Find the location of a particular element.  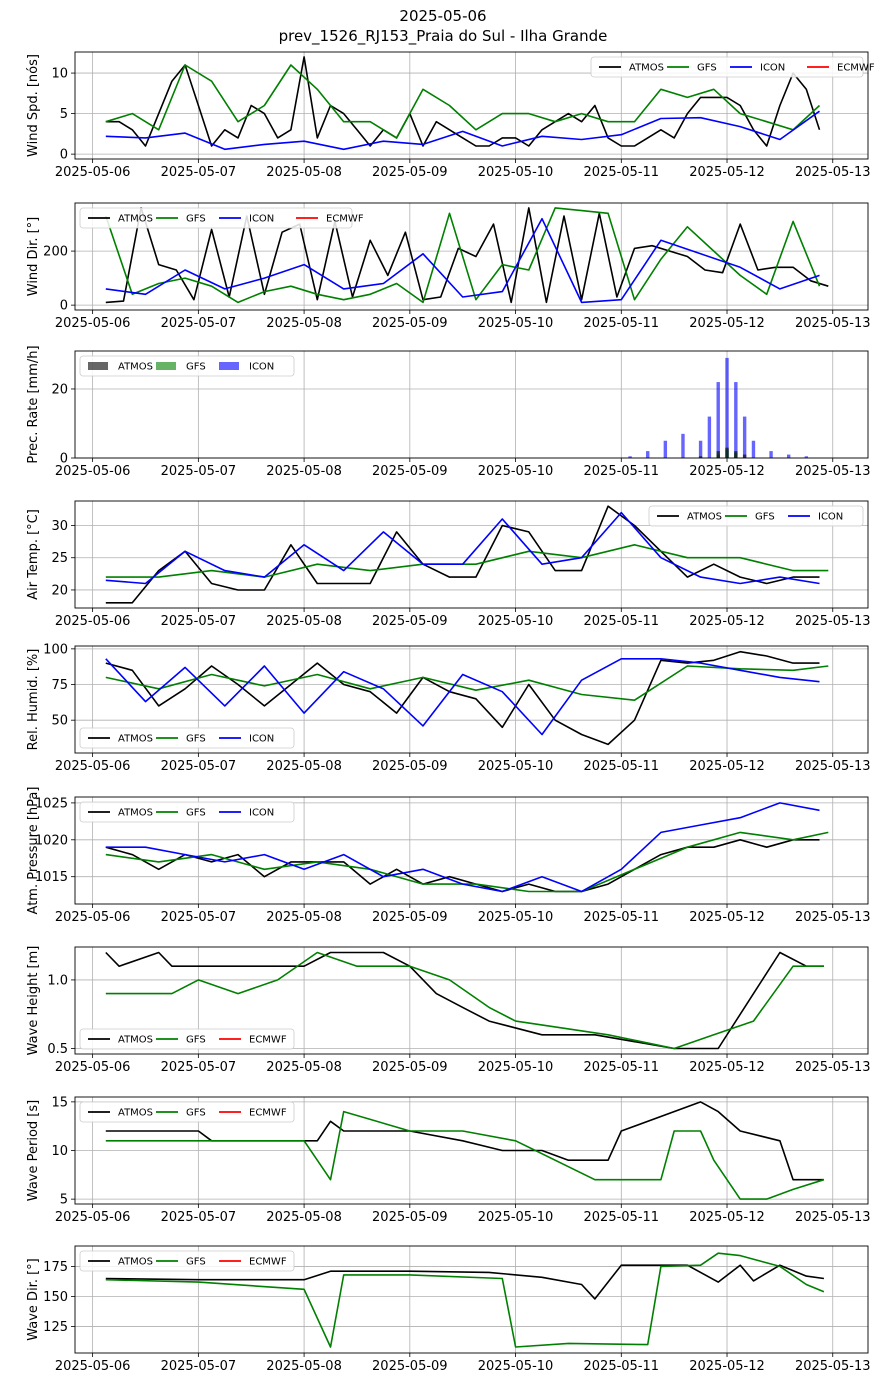

y-tick-label: 0 is located at coordinates (64, 306).